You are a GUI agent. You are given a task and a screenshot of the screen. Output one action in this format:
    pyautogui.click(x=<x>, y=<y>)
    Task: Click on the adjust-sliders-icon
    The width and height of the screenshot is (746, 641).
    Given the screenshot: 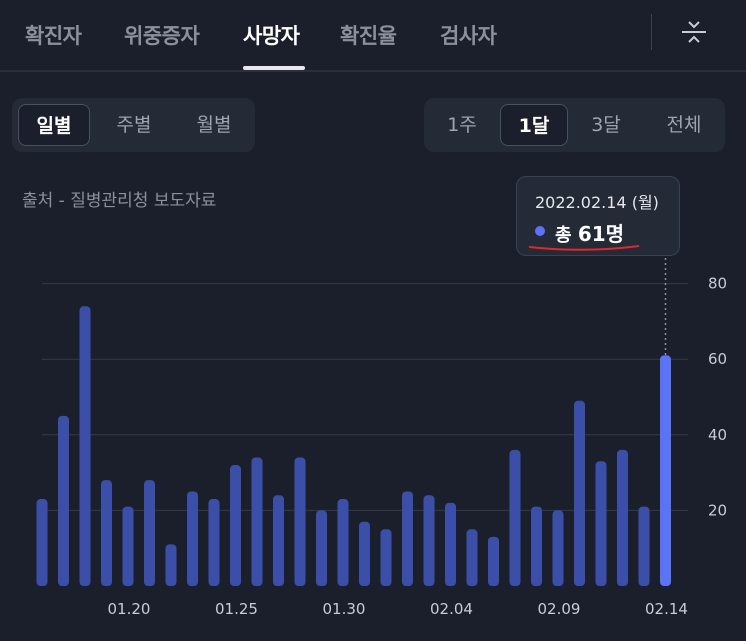 What is the action you would take?
    pyautogui.click(x=694, y=32)
    